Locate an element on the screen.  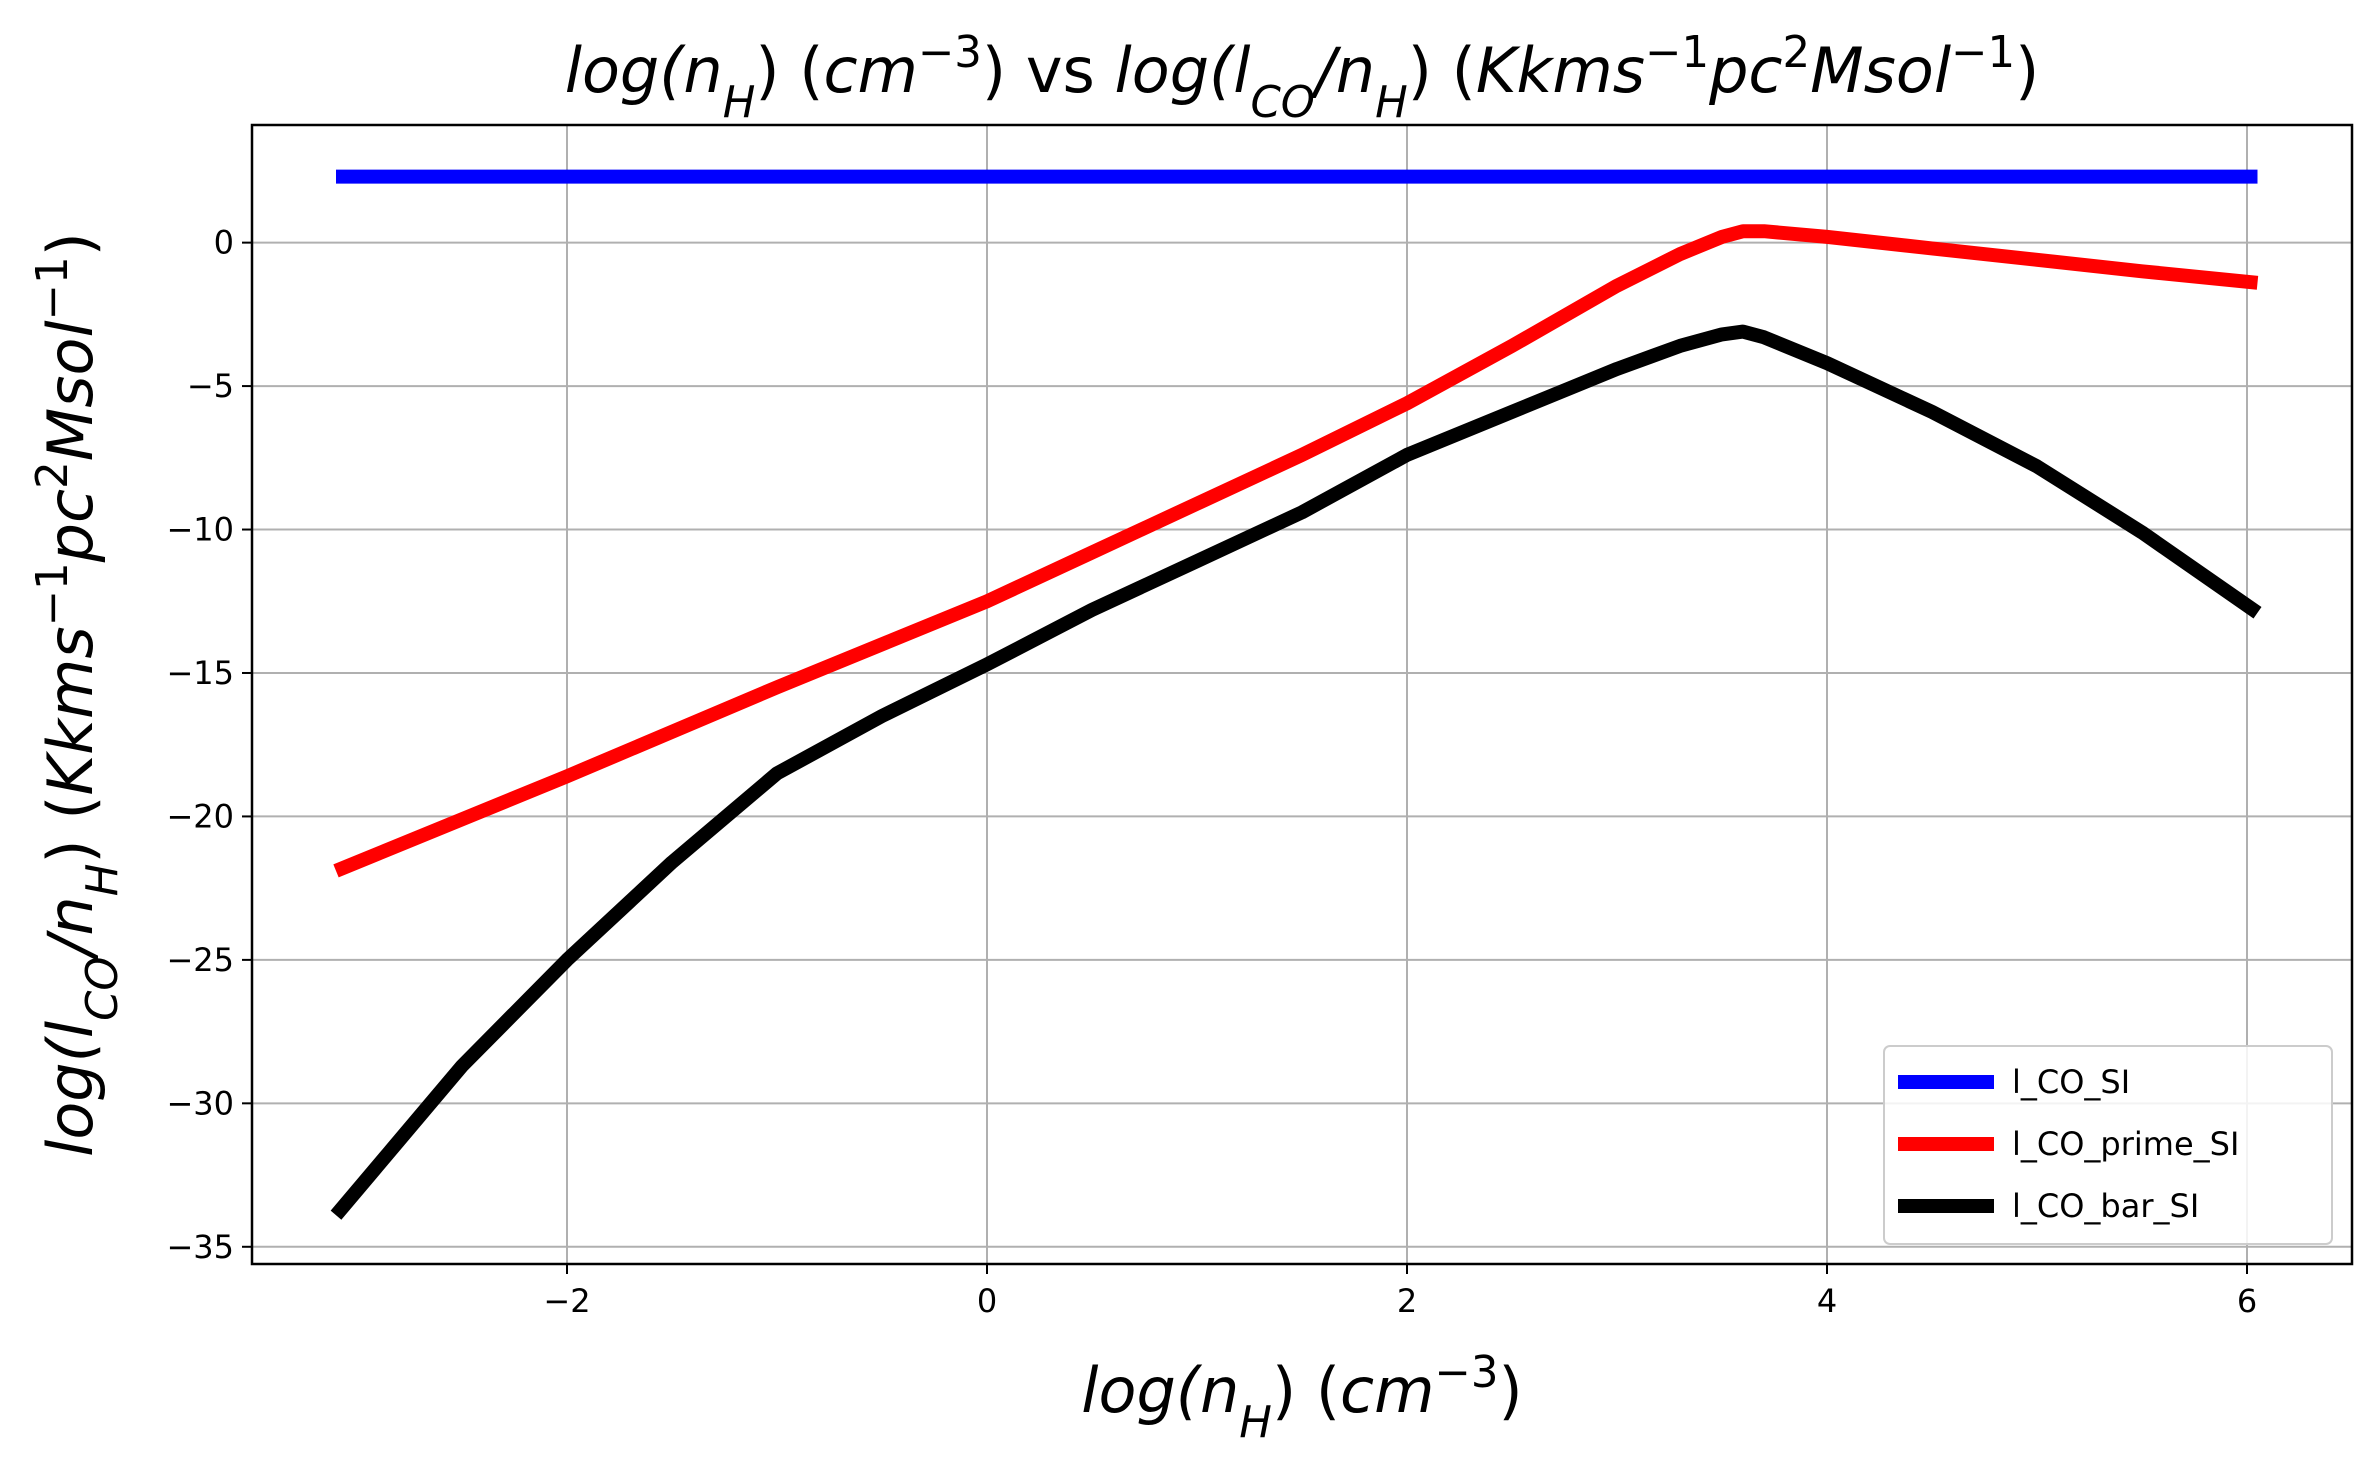
y-tick-label: −25 is located at coordinates (200, 960).